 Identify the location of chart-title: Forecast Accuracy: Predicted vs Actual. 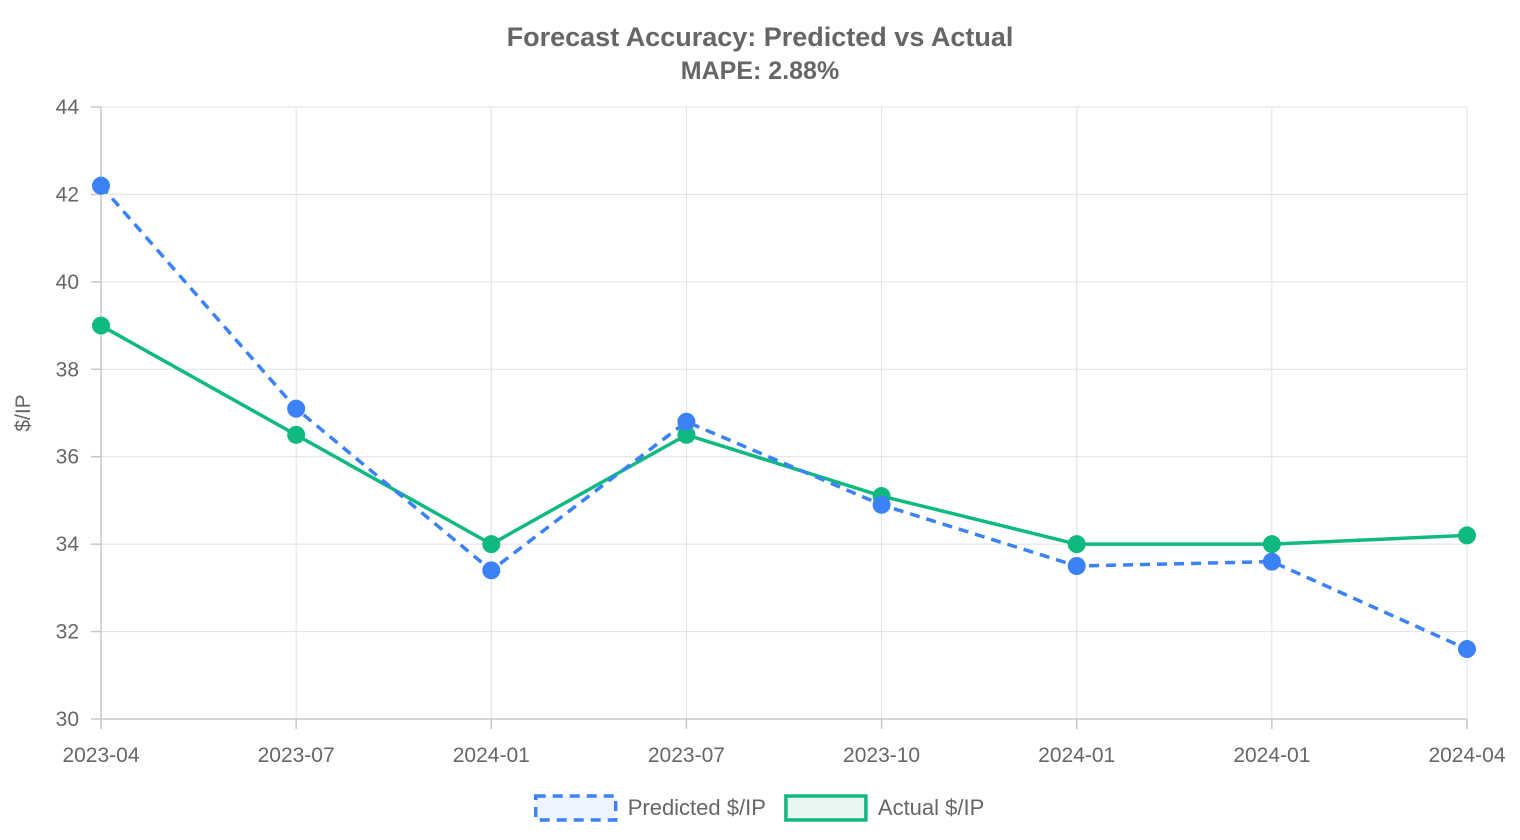
(760, 37).